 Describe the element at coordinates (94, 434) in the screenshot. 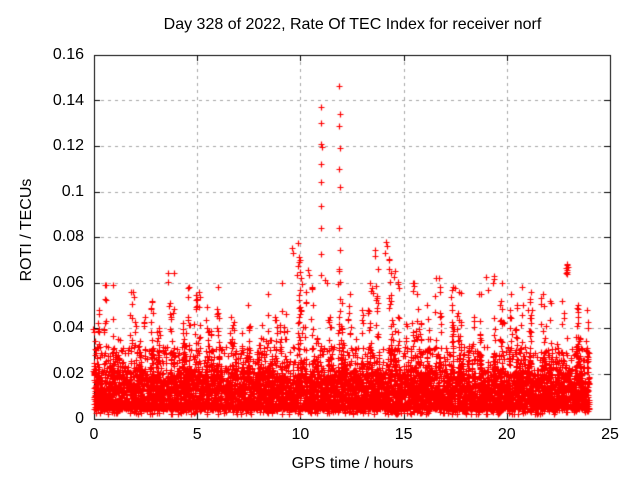

I see `x-tick-label: 0` at that location.